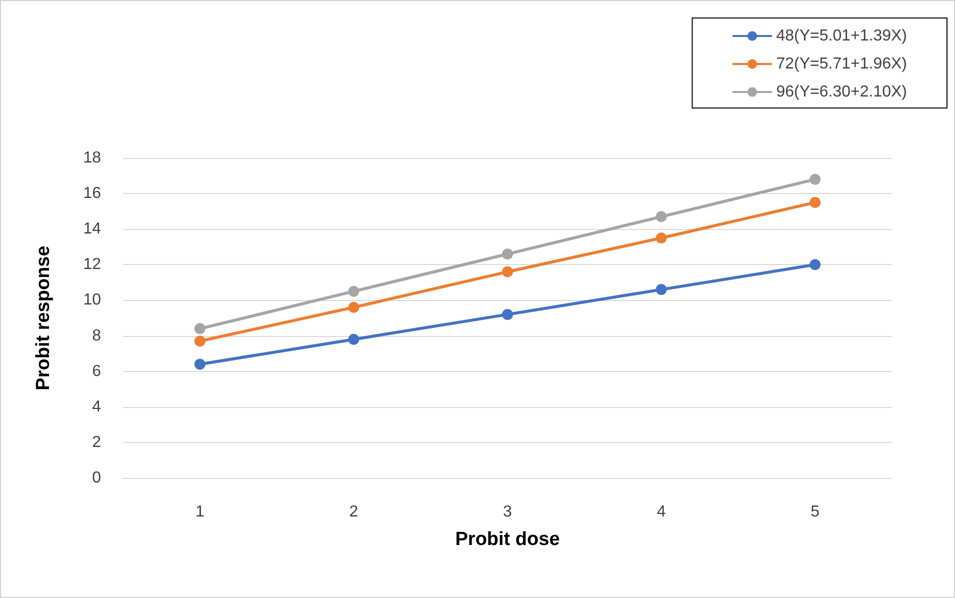 This screenshot has height=598, width=955. What do you see at coordinates (661, 512) in the screenshot?
I see `x-tick-label: 4` at bounding box center [661, 512].